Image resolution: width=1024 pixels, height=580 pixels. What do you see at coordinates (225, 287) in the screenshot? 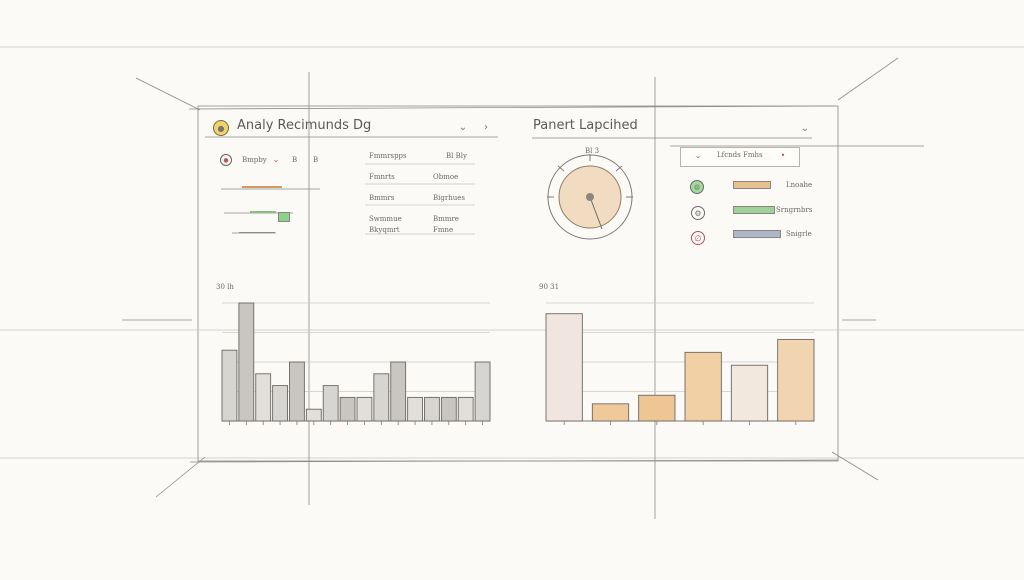
I see `left-chart-label: 30 lh` at bounding box center [225, 287].